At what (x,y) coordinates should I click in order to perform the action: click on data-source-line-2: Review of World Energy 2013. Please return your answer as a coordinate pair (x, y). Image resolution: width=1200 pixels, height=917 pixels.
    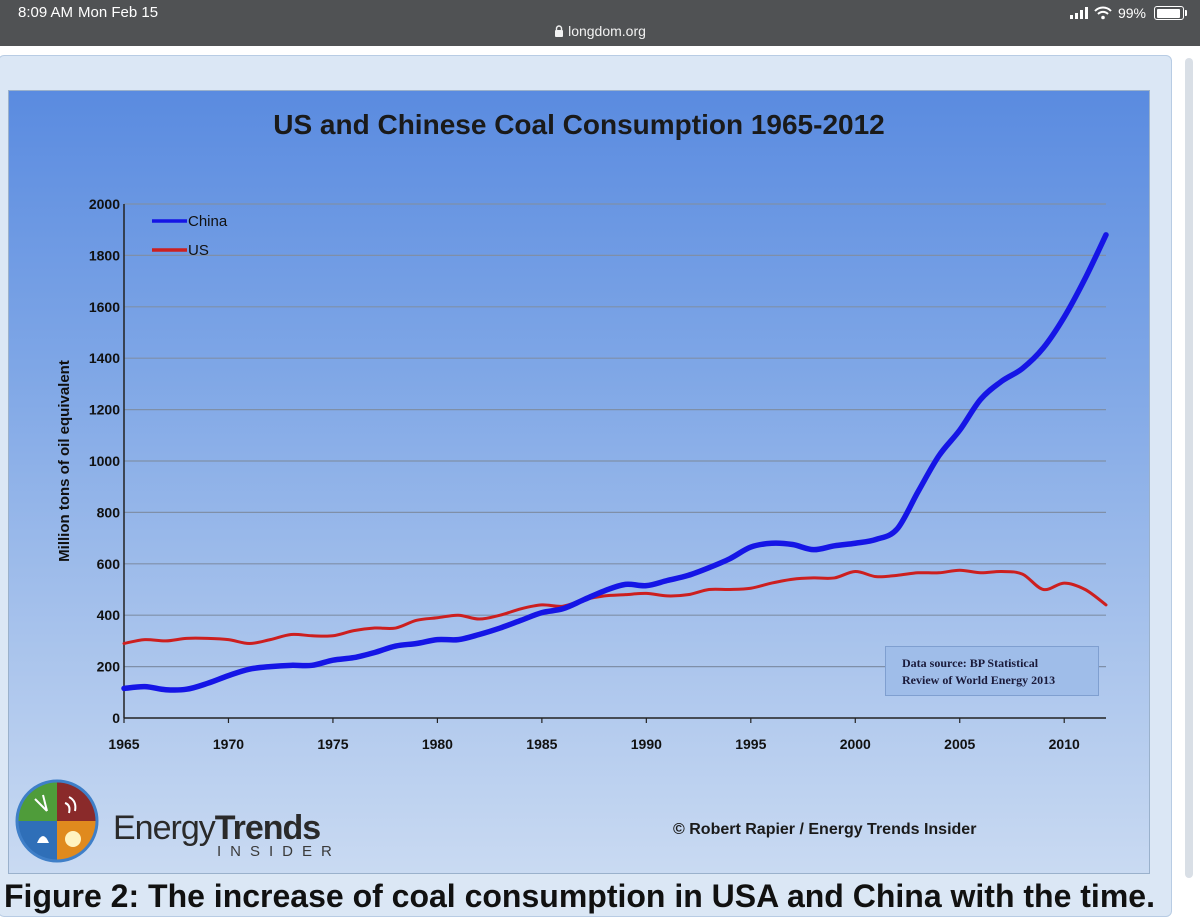
    Looking at the image, I should click on (979, 680).